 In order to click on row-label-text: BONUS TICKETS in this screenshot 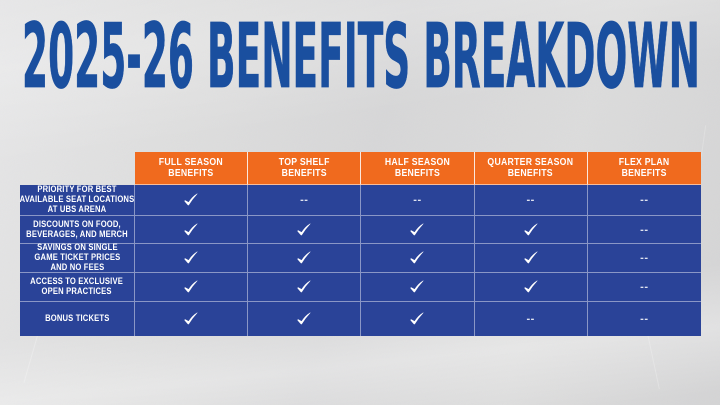, I will do `click(77, 318)`.